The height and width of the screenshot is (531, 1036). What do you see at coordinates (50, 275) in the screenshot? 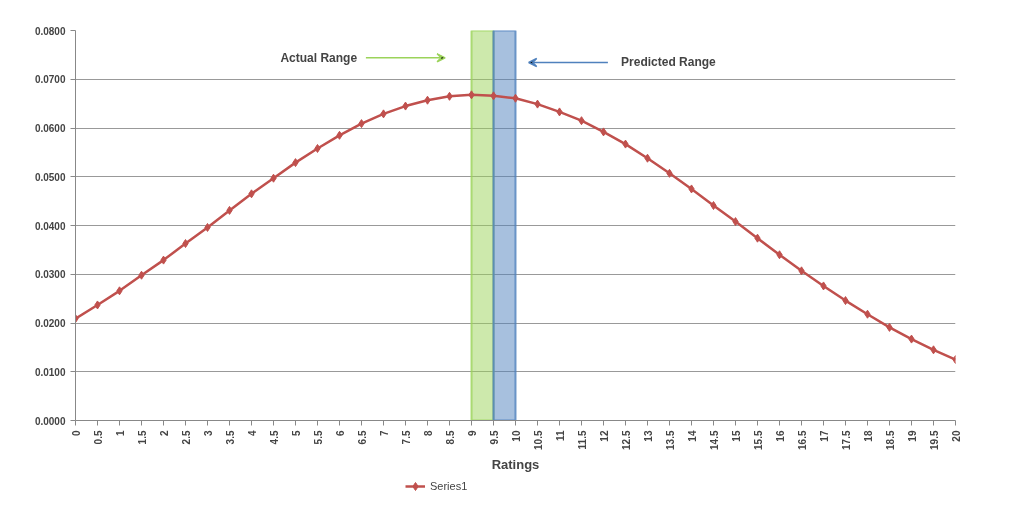
I see `y-tick-label: 0.0300` at bounding box center [50, 275].